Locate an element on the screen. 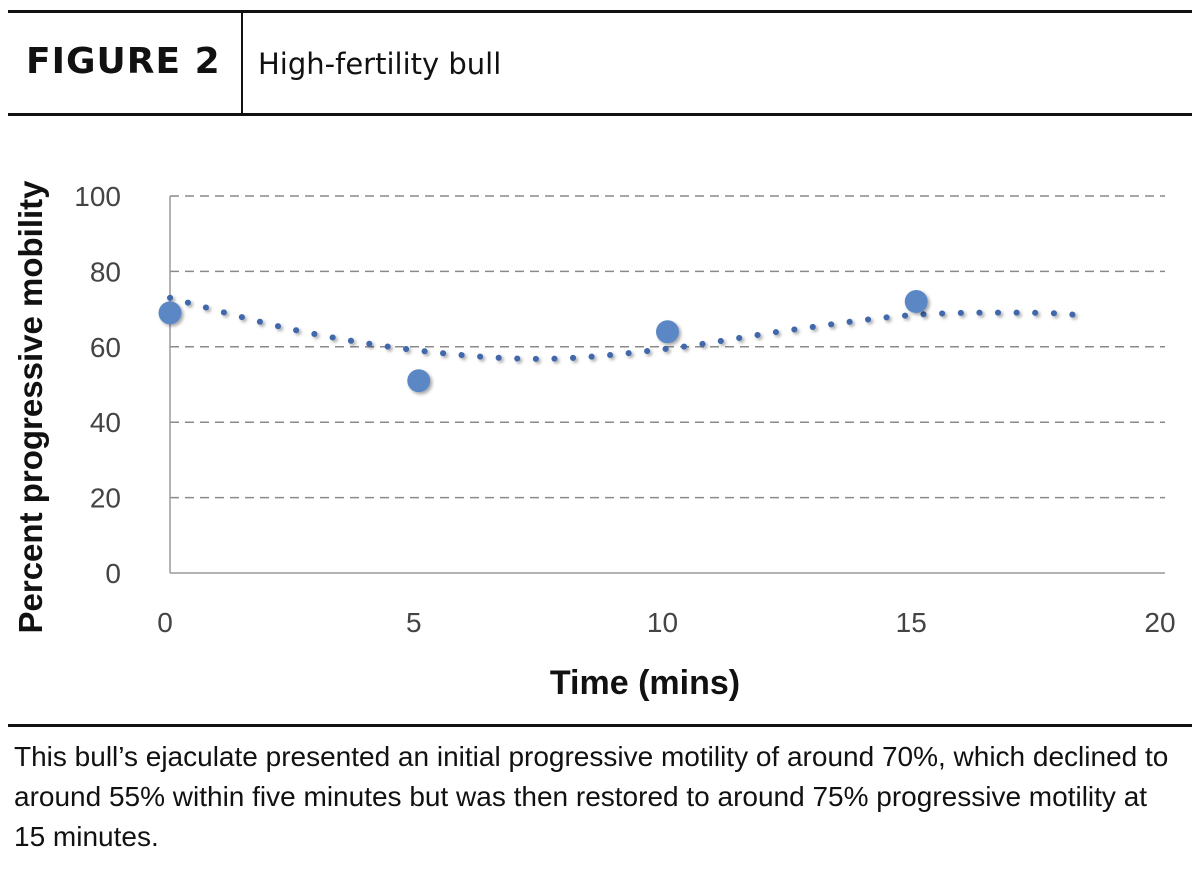  data-points is located at coordinates (543, 341).